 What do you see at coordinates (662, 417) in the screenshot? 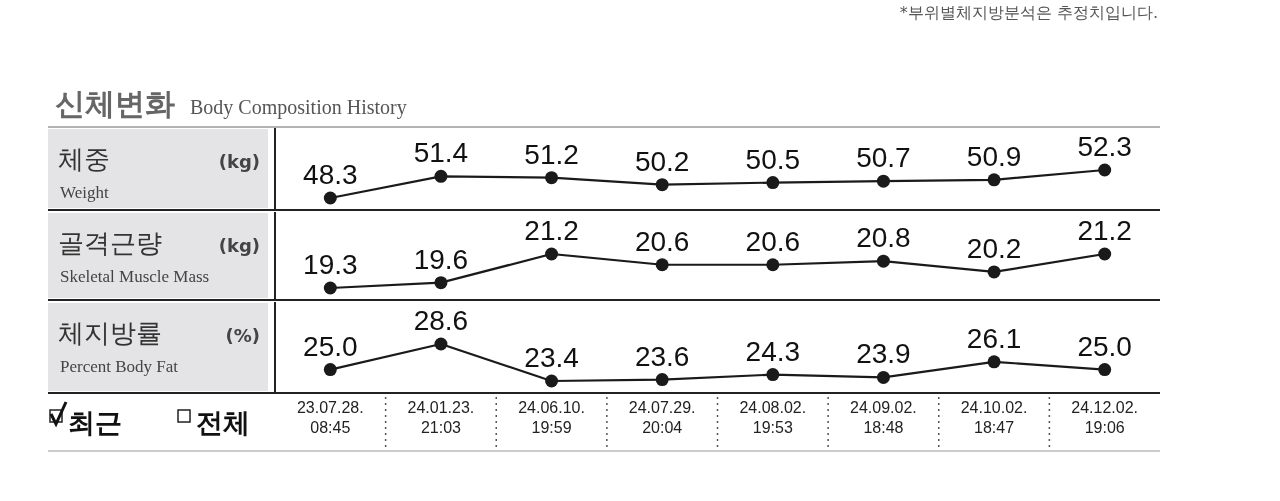
I see `x-tick-label: 24.07.29. 20:04` at bounding box center [662, 417].